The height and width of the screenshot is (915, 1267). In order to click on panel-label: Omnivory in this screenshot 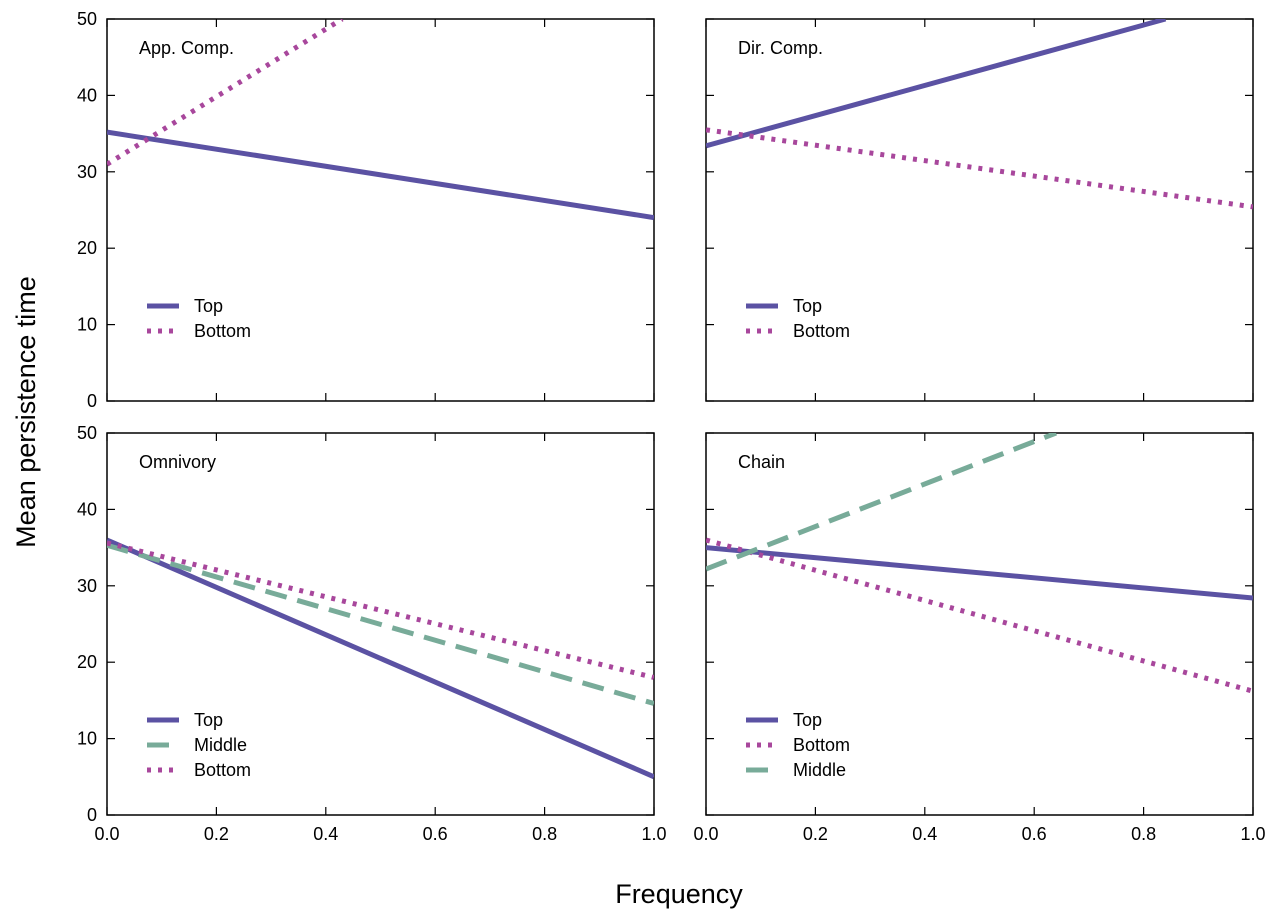, I will do `click(177, 462)`.